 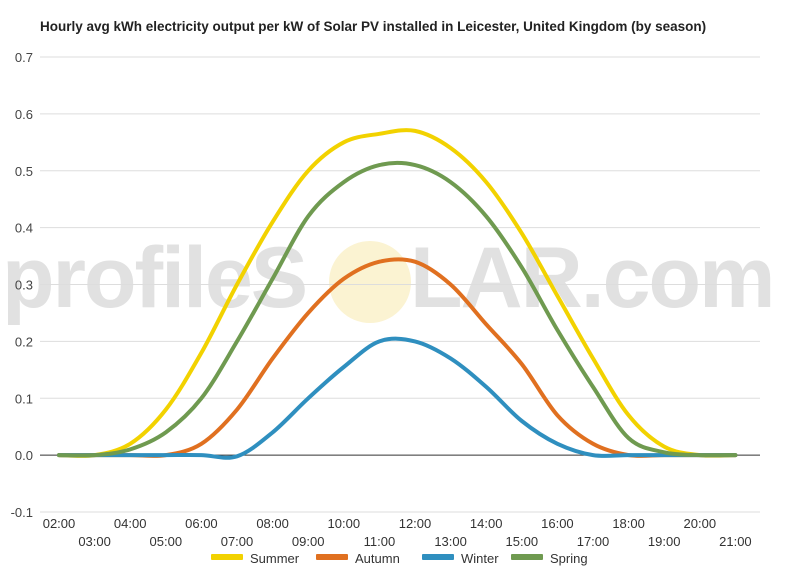 What do you see at coordinates (272, 523) in the screenshot?
I see `x-tick-label: 08:00` at bounding box center [272, 523].